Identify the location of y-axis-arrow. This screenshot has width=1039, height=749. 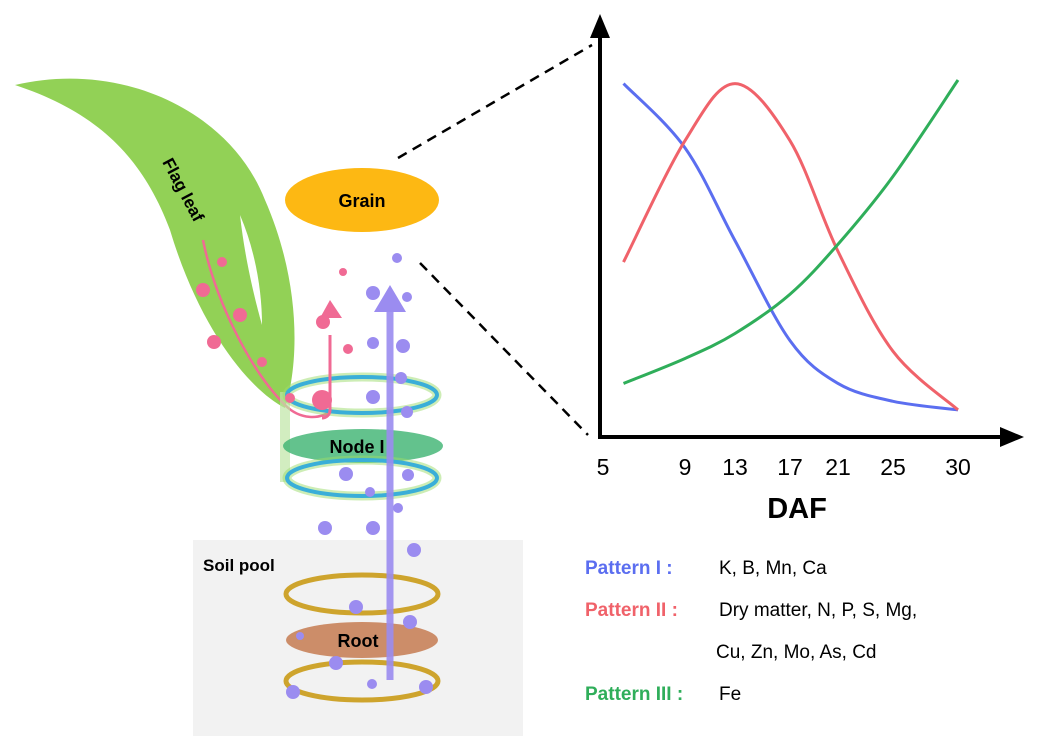
(600, 26).